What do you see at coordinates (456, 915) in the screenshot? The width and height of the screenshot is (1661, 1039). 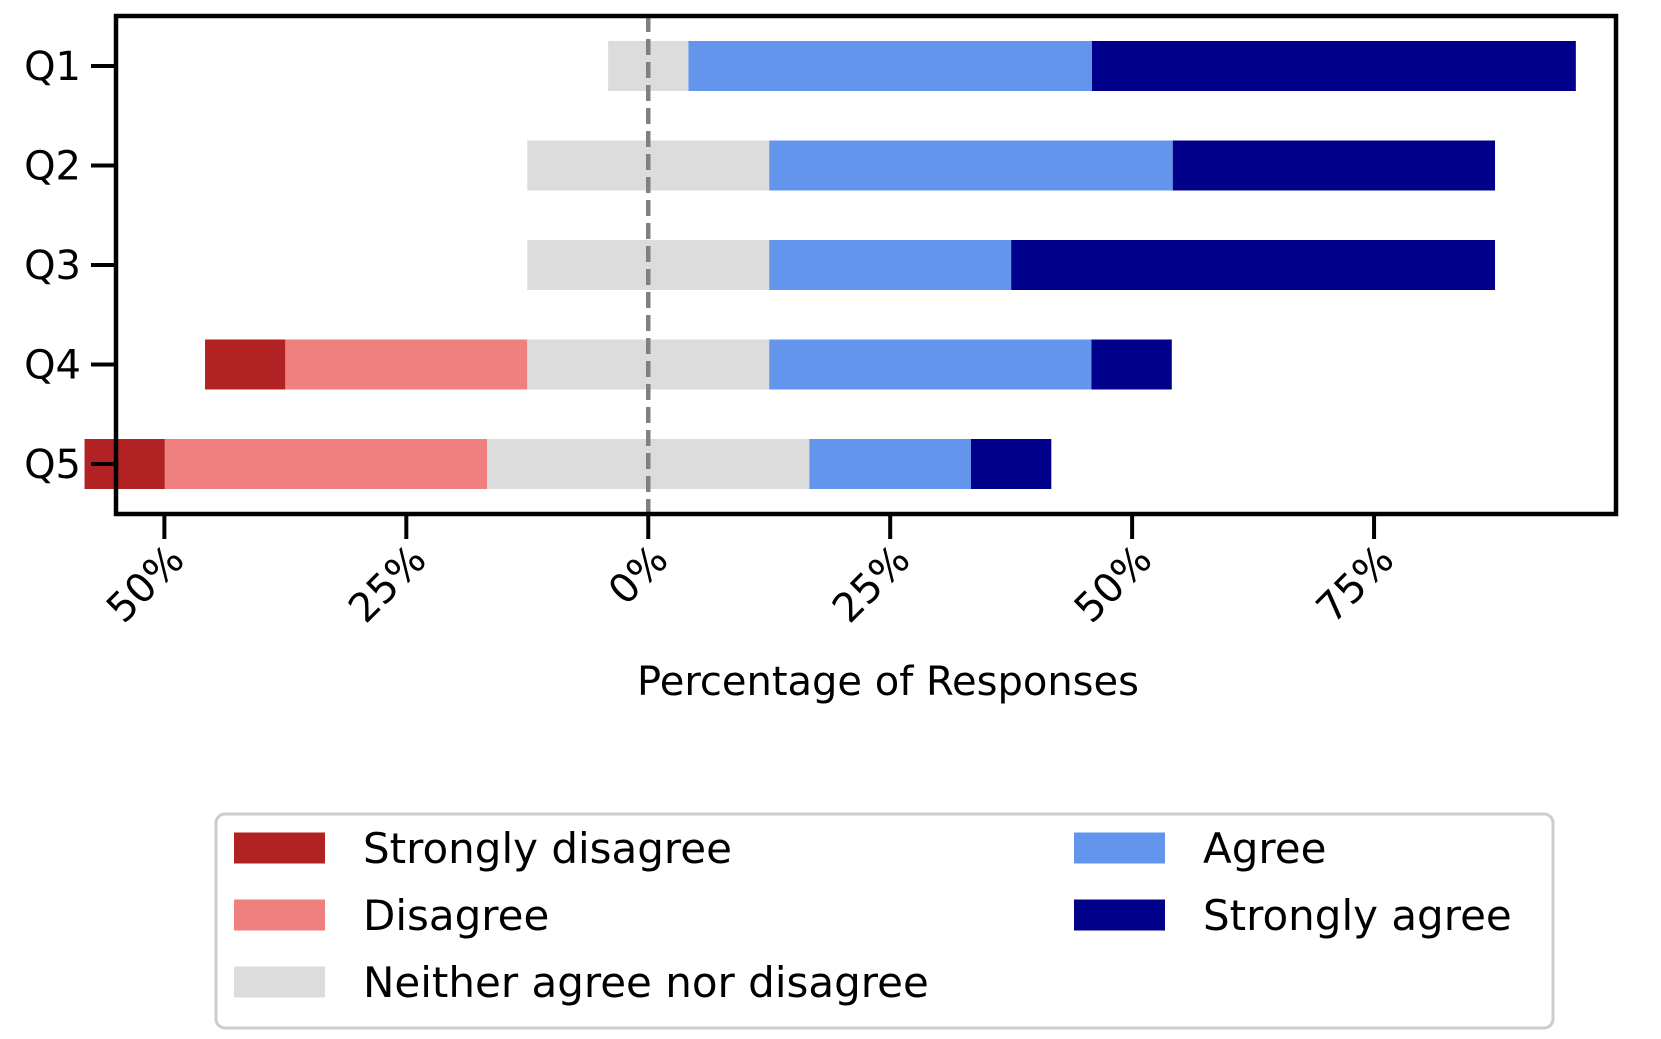 I see `legend-label: Disagree` at bounding box center [456, 915].